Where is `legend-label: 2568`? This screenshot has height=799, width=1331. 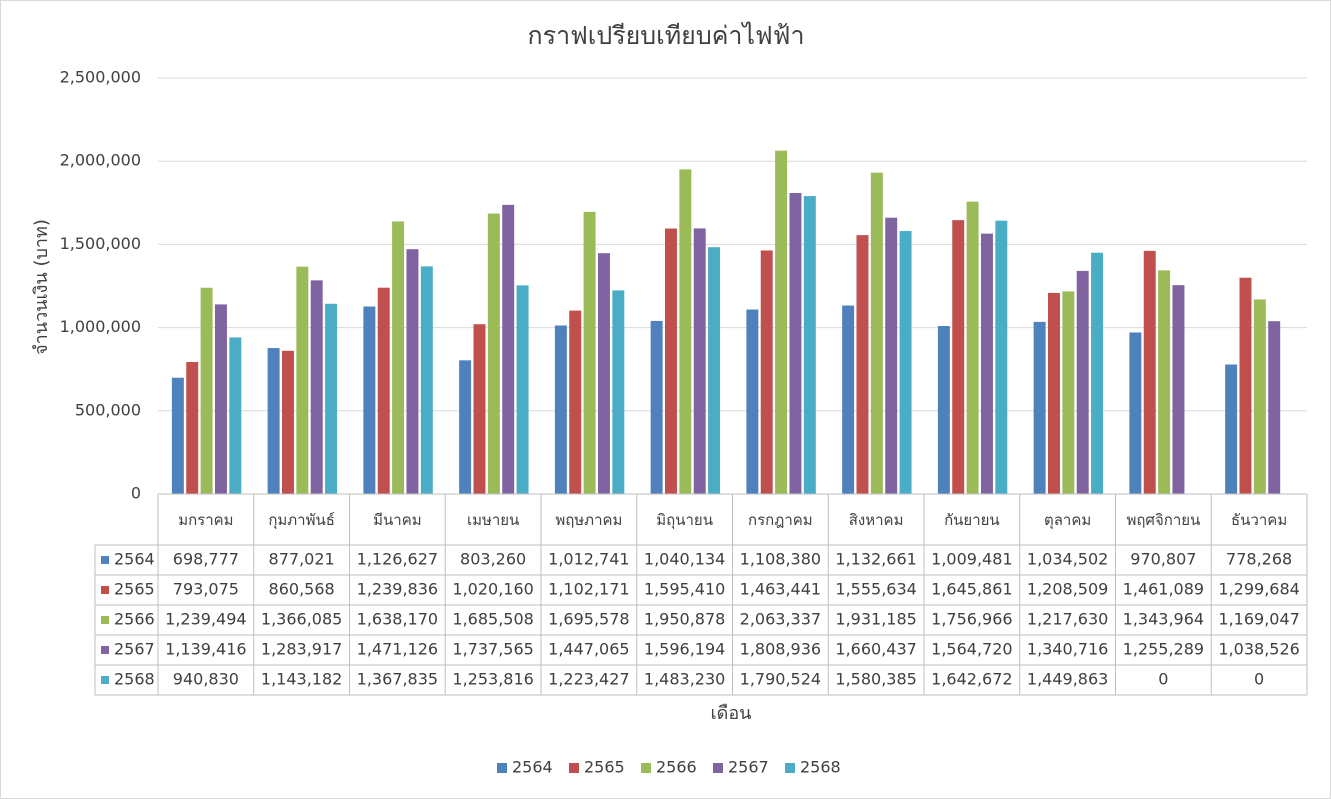
legend-label: 2568 is located at coordinates (820, 767).